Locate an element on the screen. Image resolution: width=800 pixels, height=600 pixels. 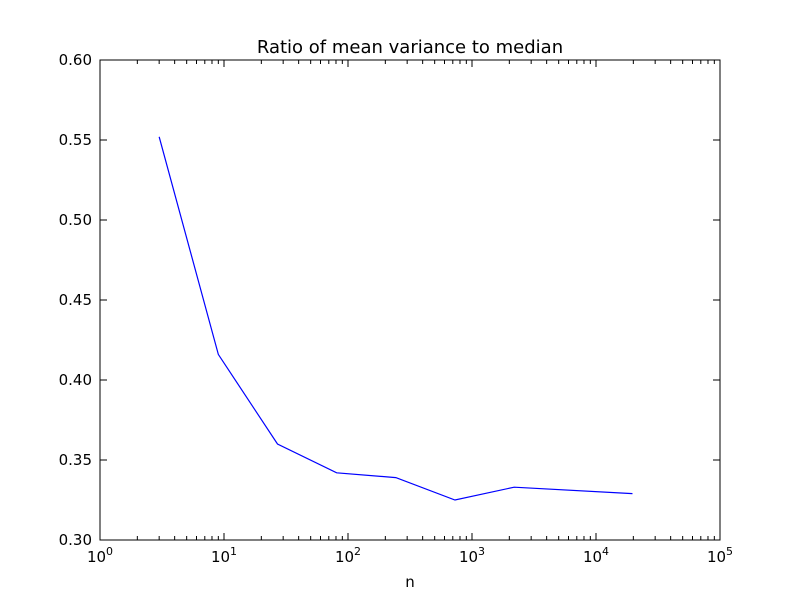
y-tick-label: 0.35 is located at coordinates (75, 460).